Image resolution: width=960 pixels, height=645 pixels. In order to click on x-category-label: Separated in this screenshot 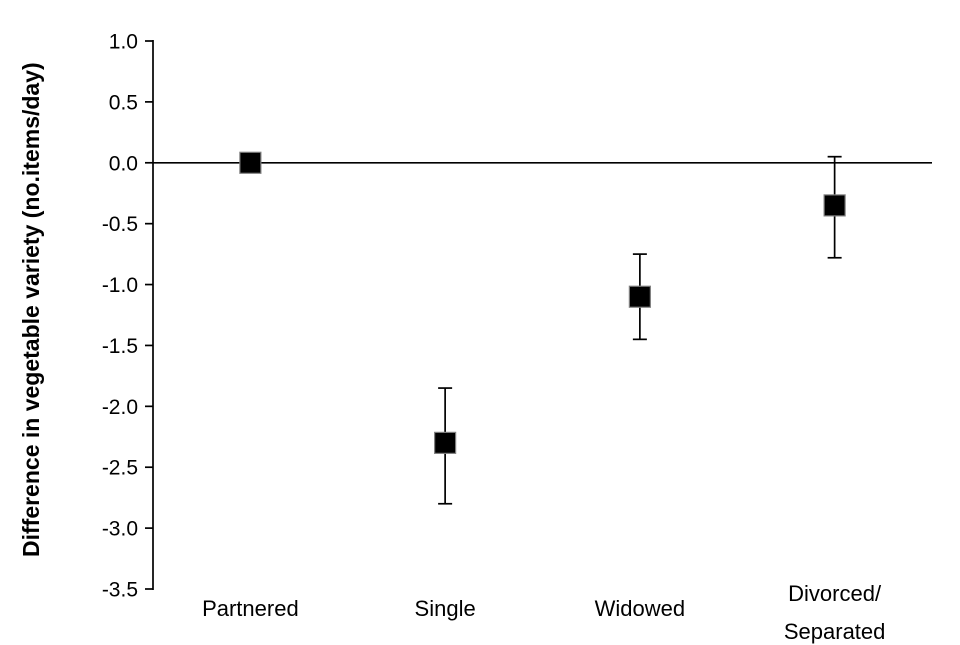, I will do `click(835, 631)`.